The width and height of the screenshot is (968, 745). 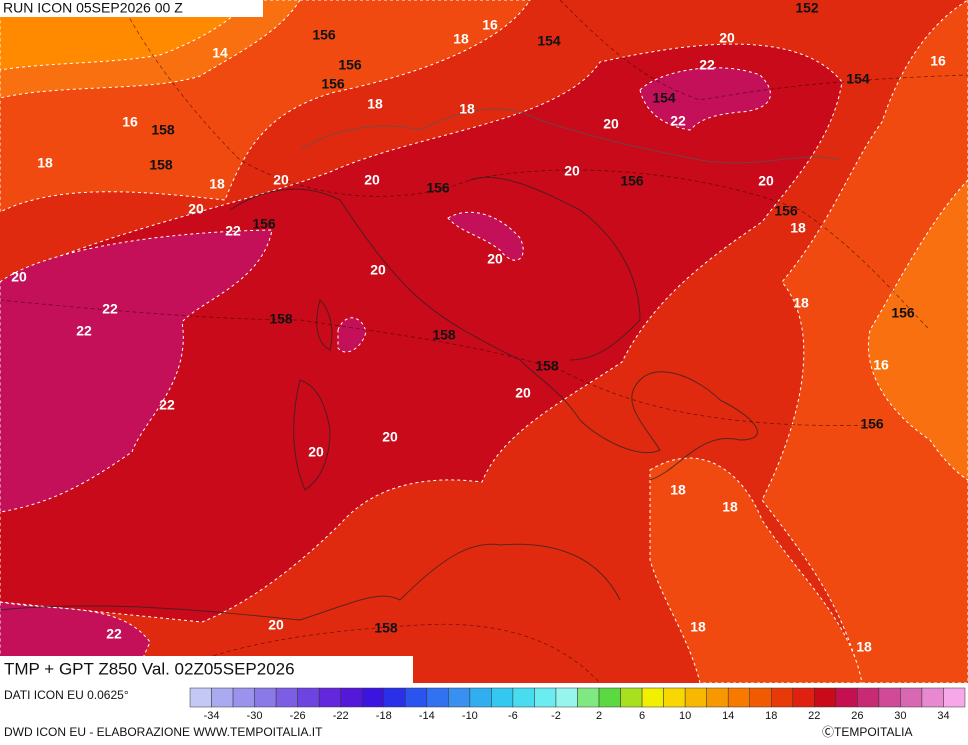 I want to click on temperature-label: 14, so click(x=220, y=53).